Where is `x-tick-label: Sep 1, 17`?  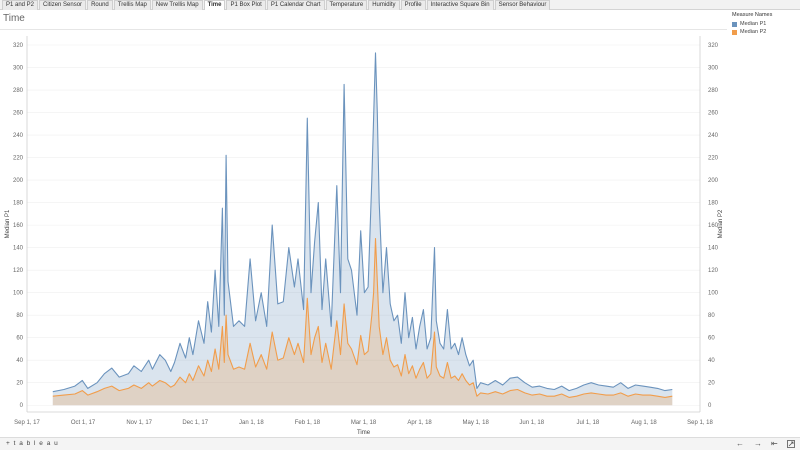
x-tick-label: Sep 1, 17 is located at coordinates (27, 423).